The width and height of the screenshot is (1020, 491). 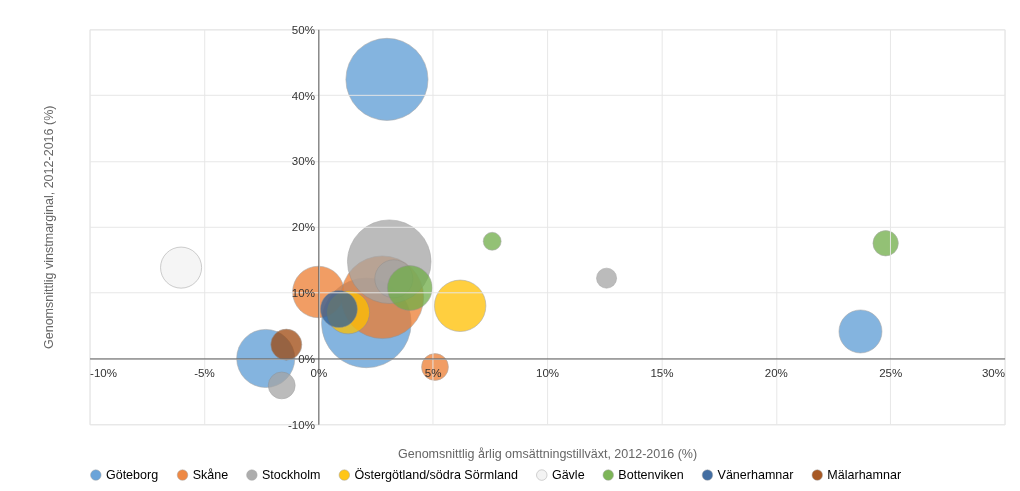 What do you see at coordinates (303, 292) in the screenshot?
I see `y-tick-label: 10%` at bounding box center [303, 292].